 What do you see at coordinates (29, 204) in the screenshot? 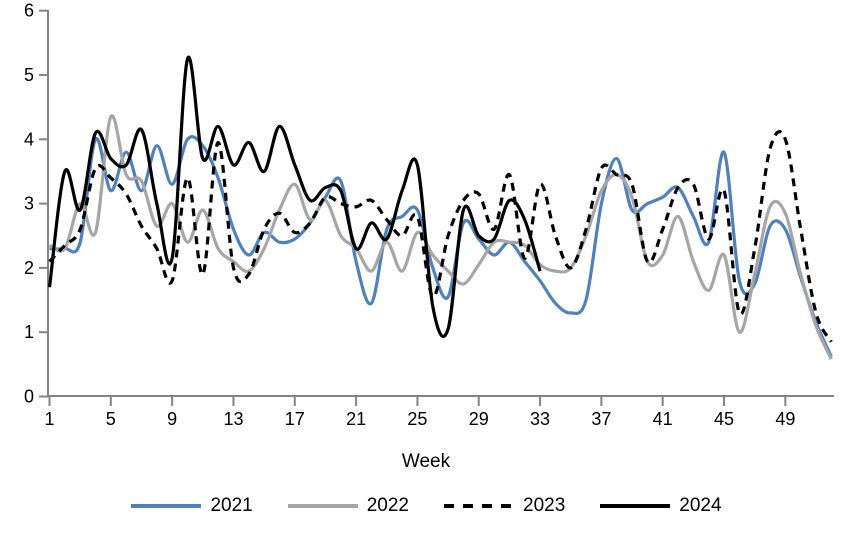
I see `y-tick-label: 3` at bounding box center [29, 204].